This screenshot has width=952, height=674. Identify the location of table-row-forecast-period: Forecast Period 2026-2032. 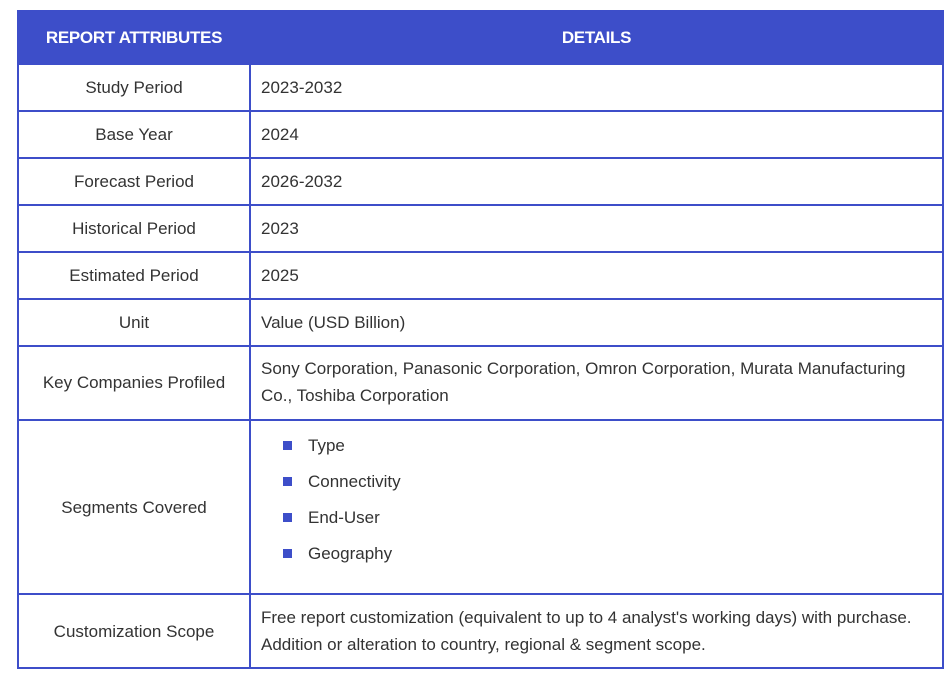
(480, 181).